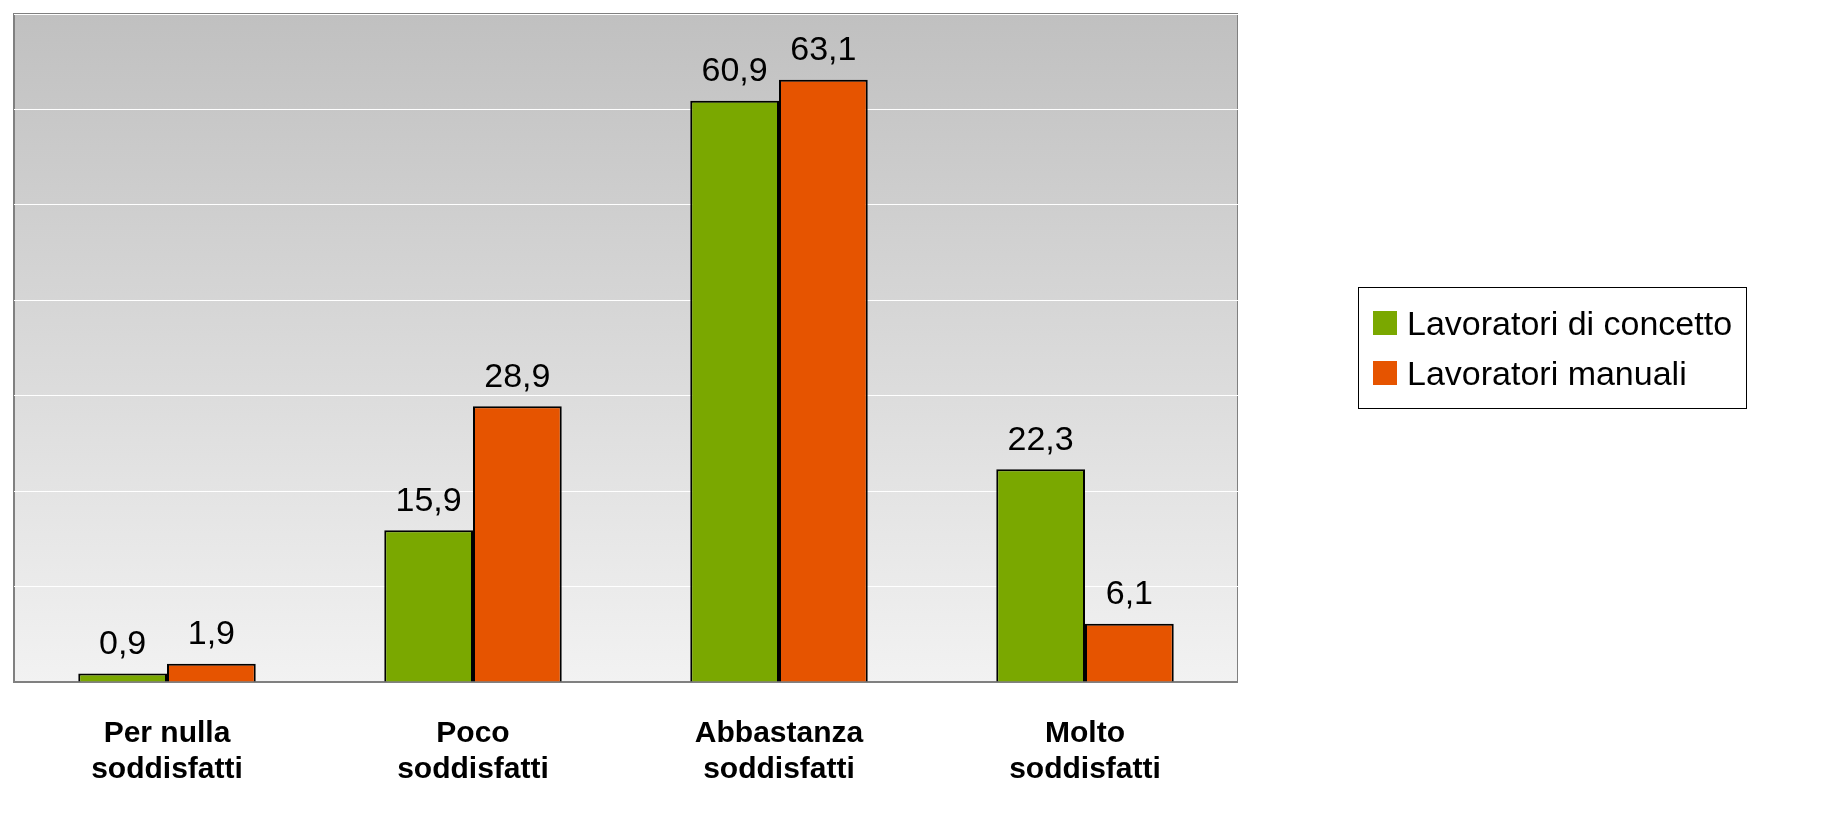 This screenshot has height=822, width=1843. What do you see at coordinates (1129, 592) in the screenshot?
I see `data-label: 6,1` at bounding box center [1129, 592].